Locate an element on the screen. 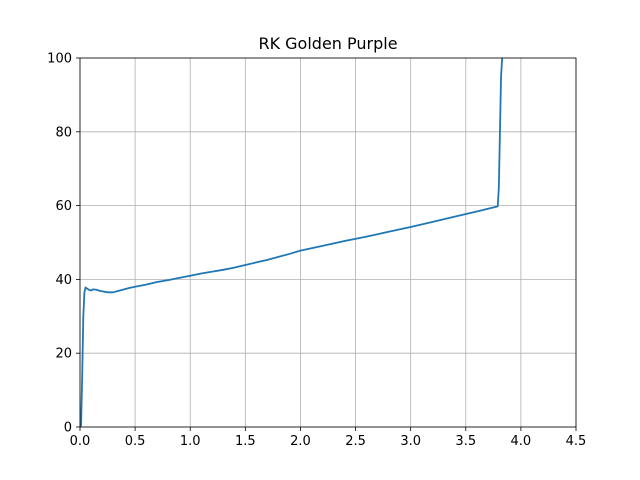 The height and width of the screenshot is (480, 640). x-tick-label: 2.5 is located at coordinates (355, 441).